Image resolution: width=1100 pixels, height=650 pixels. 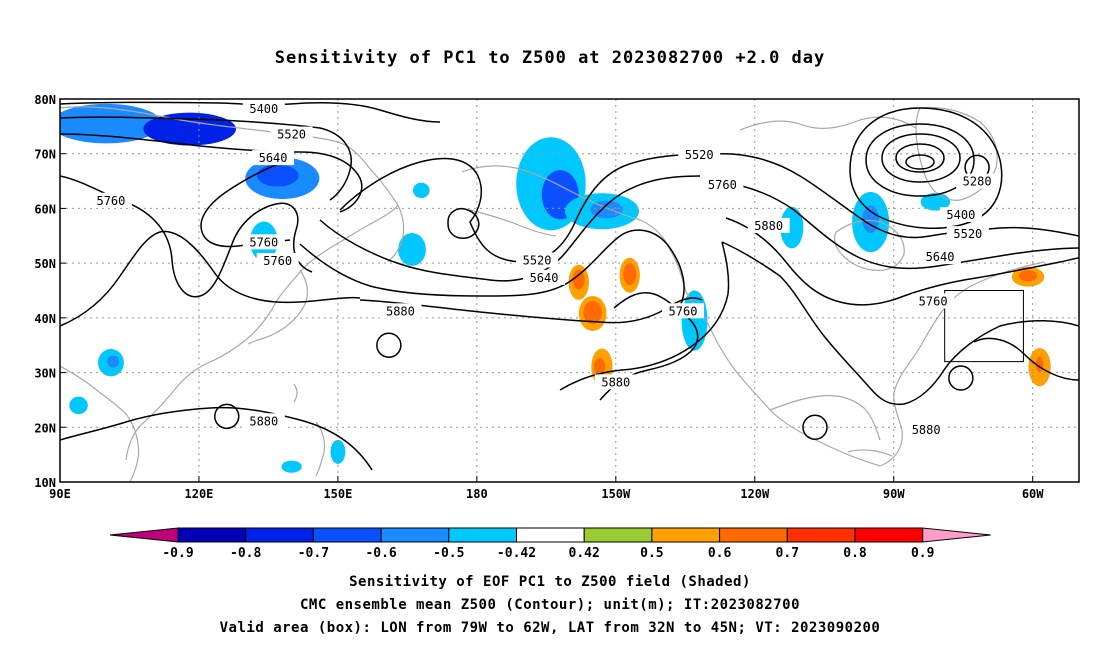 What do you see at coordinates (825, 417) in the screenshot?
I see `coastline-gulf-of-mexico` at bounding box center [825, 417].